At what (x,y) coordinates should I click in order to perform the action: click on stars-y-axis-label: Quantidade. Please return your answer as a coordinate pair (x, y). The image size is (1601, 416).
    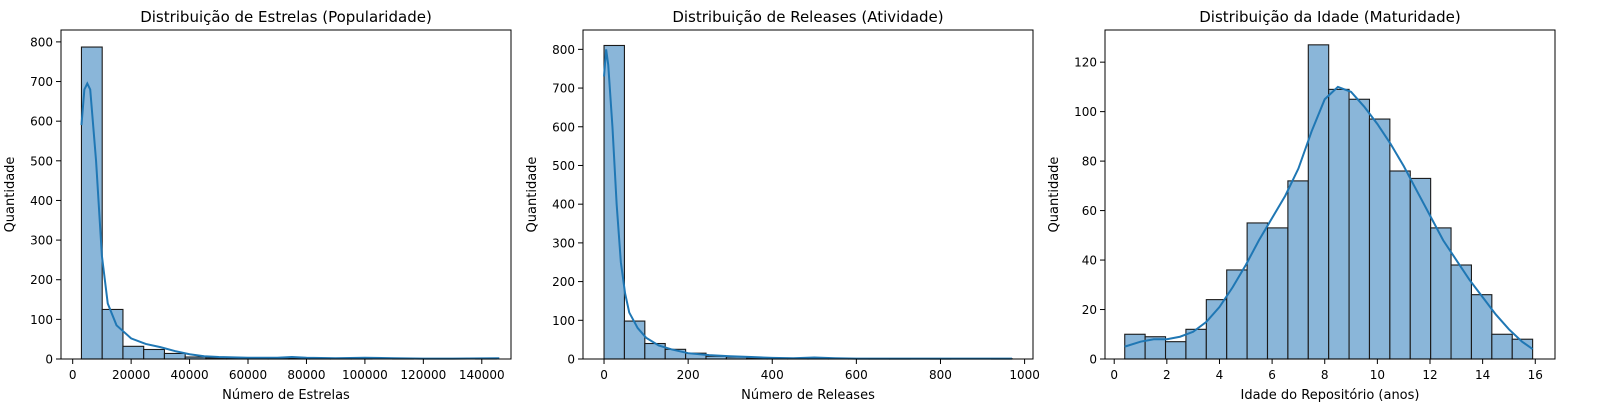
    Looking at the image, I should click on (10, 195).